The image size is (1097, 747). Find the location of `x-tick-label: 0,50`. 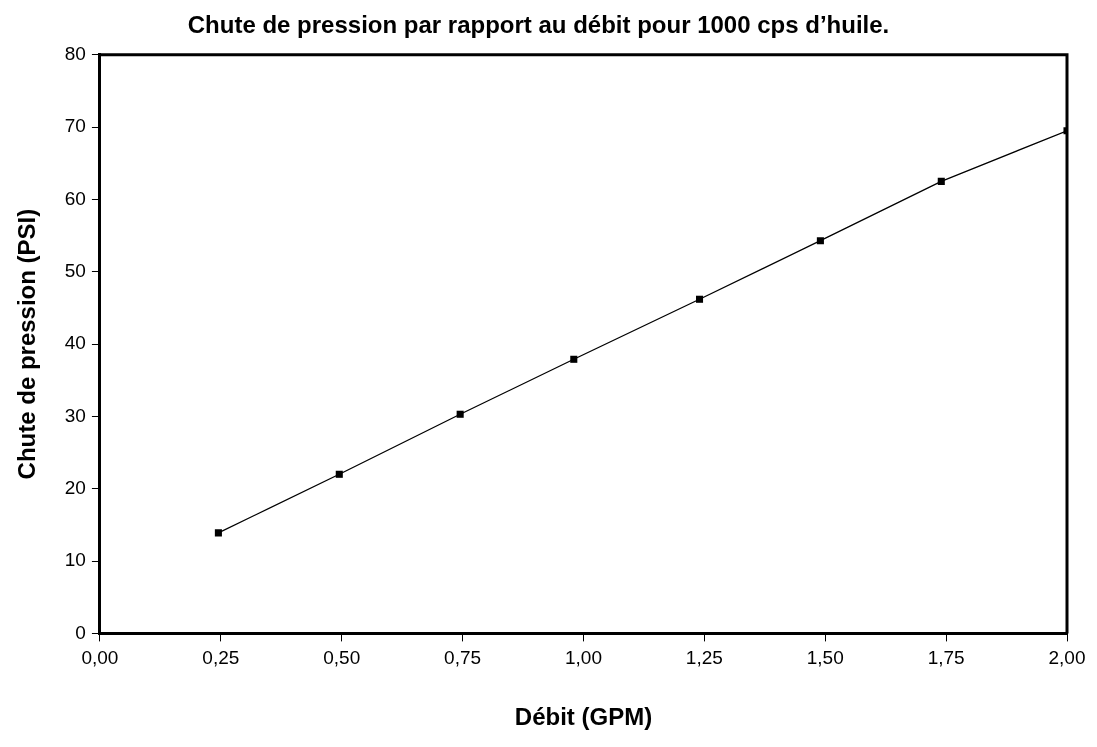

x-tick-label: 0,50 is located at coordinates (342, 658).